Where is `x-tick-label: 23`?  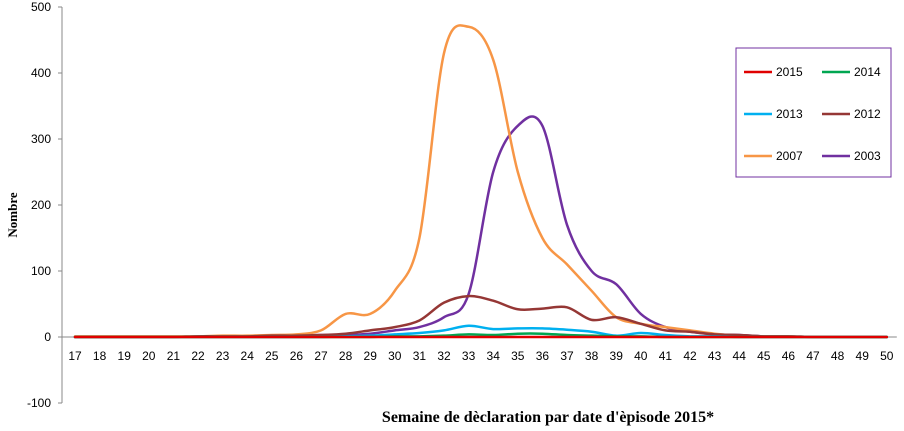 x-tick-label: 23 is located at coordinates (223, 356).